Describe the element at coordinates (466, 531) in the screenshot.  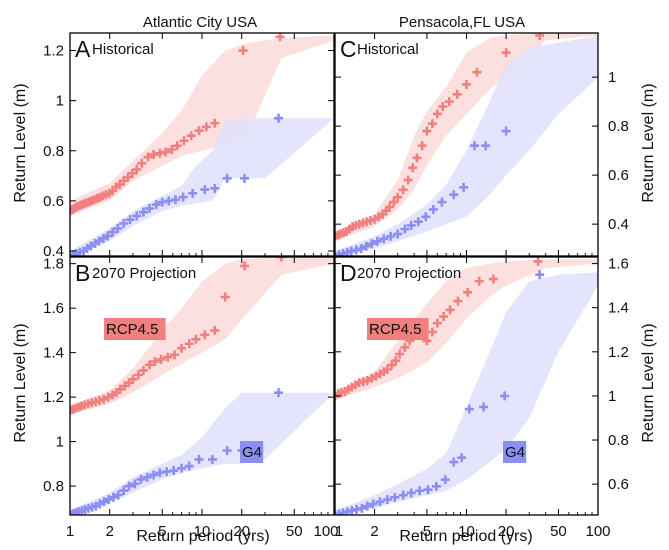
I see `x-tick-label-D-3: 10` at that location.